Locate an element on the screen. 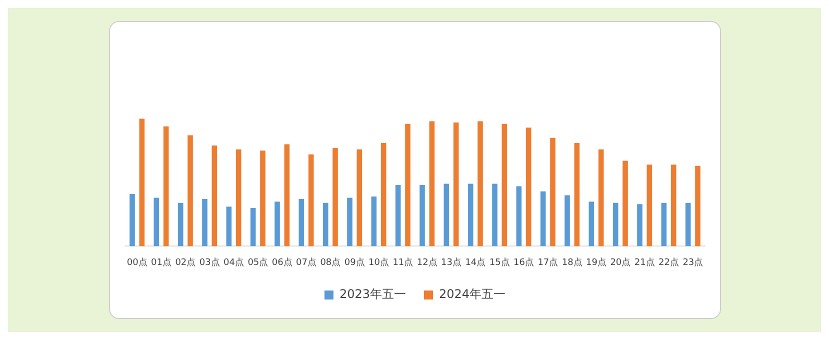 The width and height of the screenshot is (829, 340). x-tick-label: 22点 is located at coordinates (668, 262).